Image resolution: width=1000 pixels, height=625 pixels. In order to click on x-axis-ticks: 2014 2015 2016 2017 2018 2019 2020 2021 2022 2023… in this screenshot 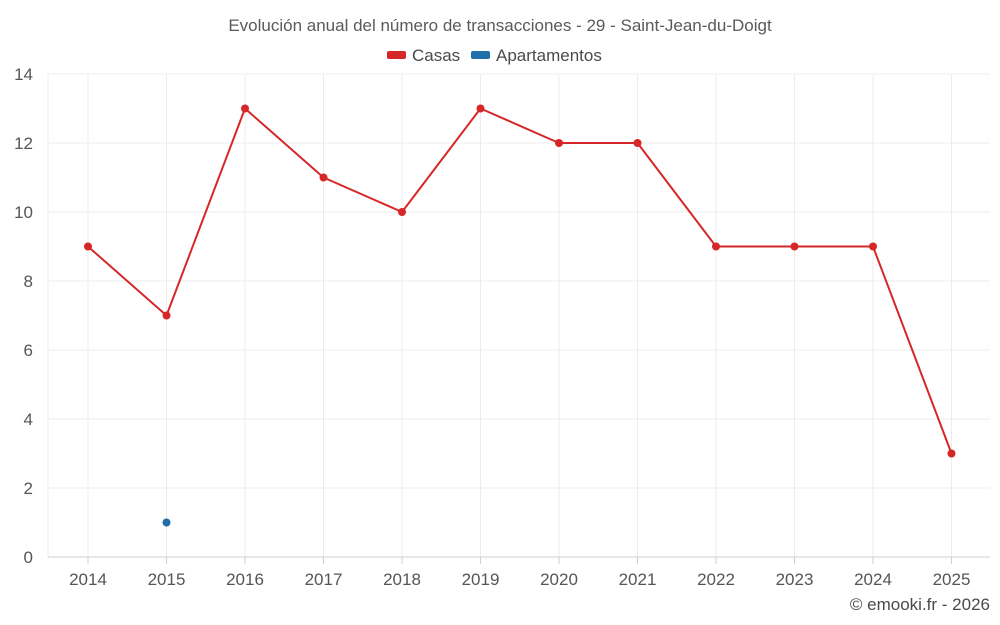, I will do `click(519, 579)`.